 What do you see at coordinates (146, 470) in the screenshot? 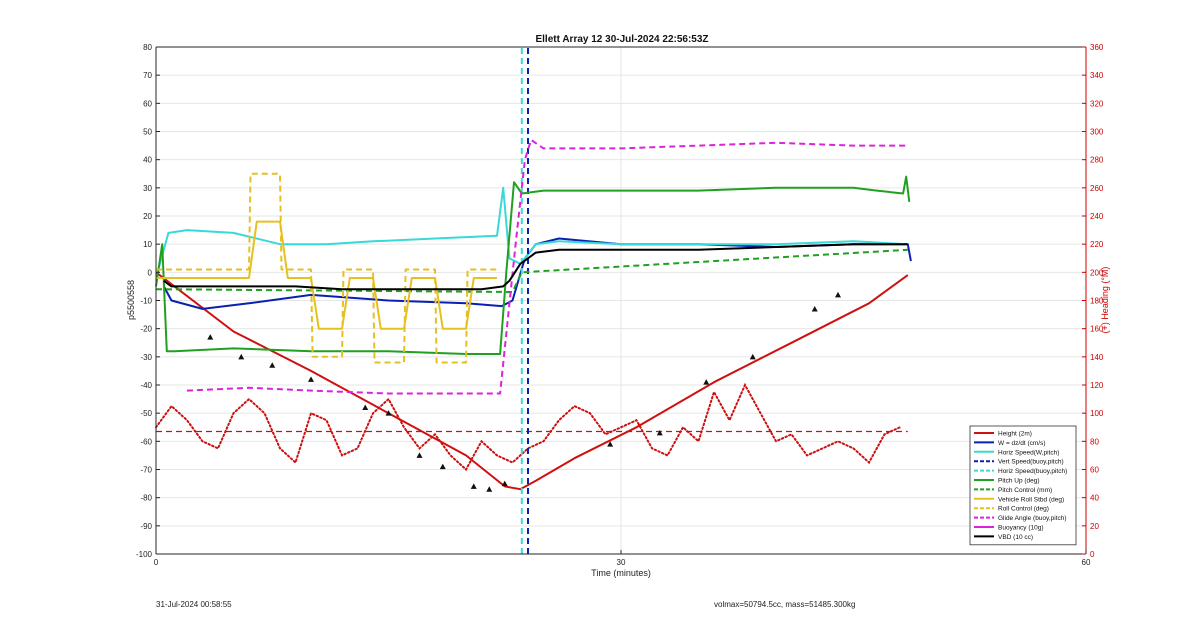
I see `y-tick-label: -70` at bounding box center [146, 470].